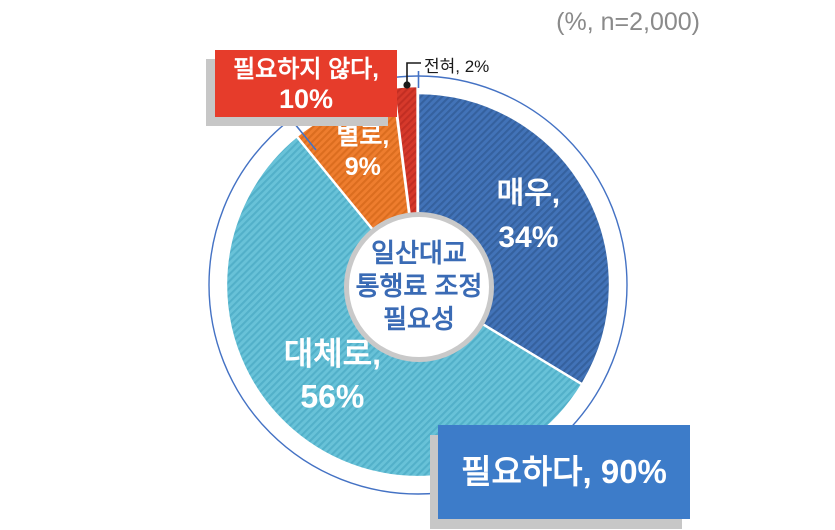 The image size is (835, 530). I want to click on center-title-line1: 일산대교, so click(419, 253).